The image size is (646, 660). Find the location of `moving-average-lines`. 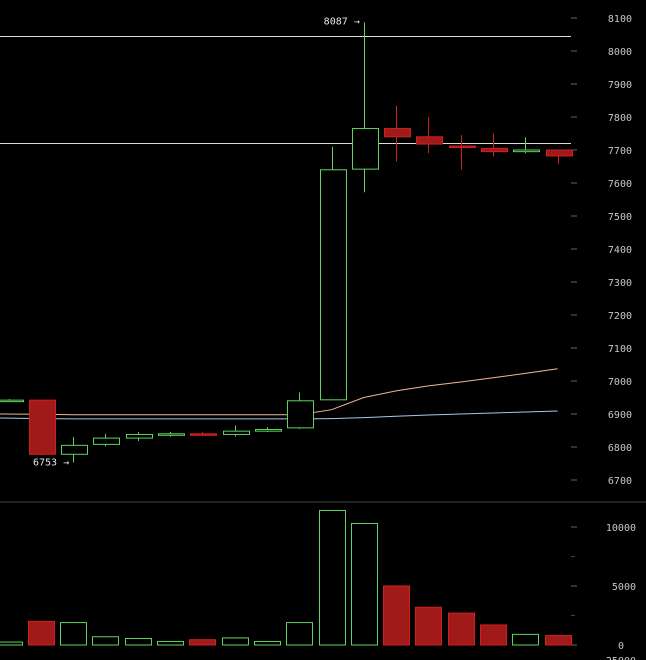

moving-average-lines is located at coordinates (279, 394).